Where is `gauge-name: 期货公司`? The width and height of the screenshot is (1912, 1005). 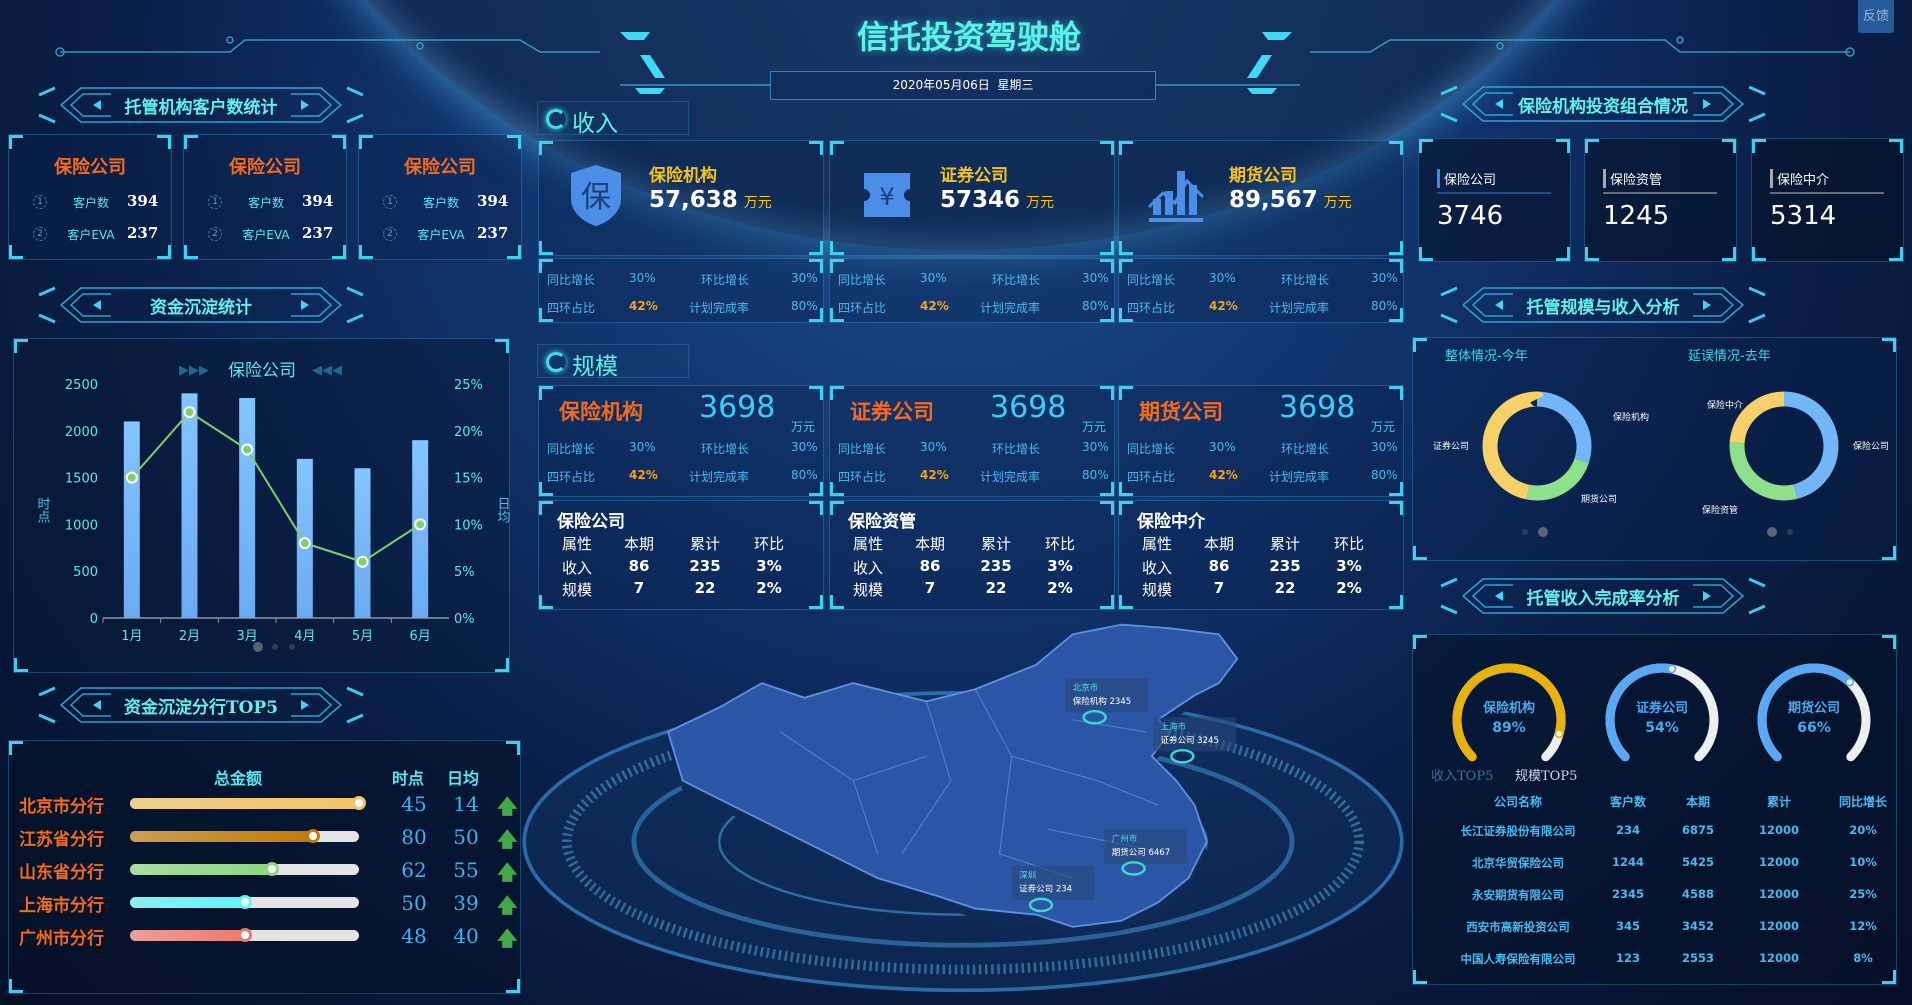
gauge-name: 期货公司 is located at coordinates (1814, 708).